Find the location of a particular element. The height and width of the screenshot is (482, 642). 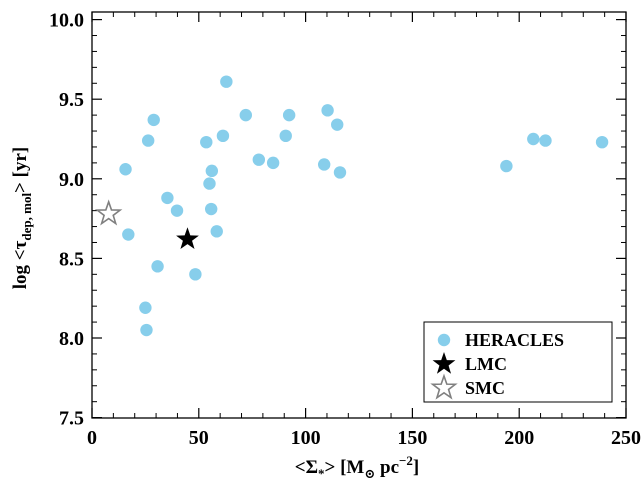

y-tick-label: 9.5 is located at coordinates (71, 100).